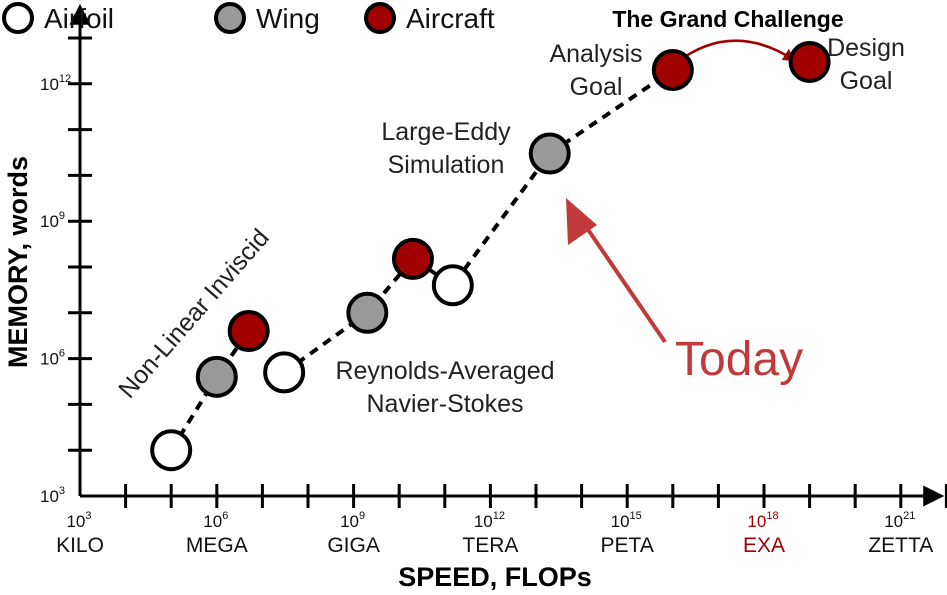 This screenshot has width=947, height=595. Describe the element at coordinates (450, 18) in the screenshot. I see `legend-label-aircraft: Aircraft` at that location.